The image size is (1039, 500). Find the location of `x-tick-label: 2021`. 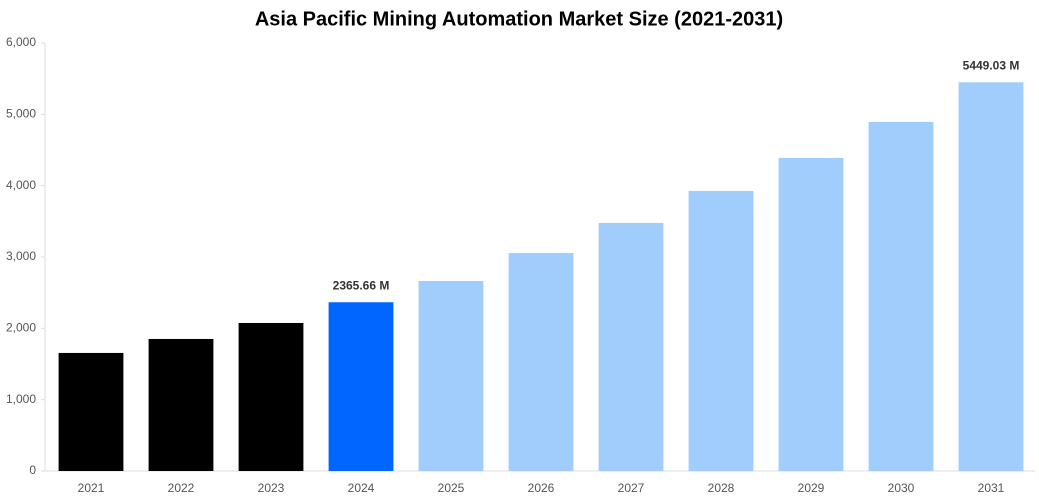

x-tick-label: 2021 is located at coordinates (91, 488).